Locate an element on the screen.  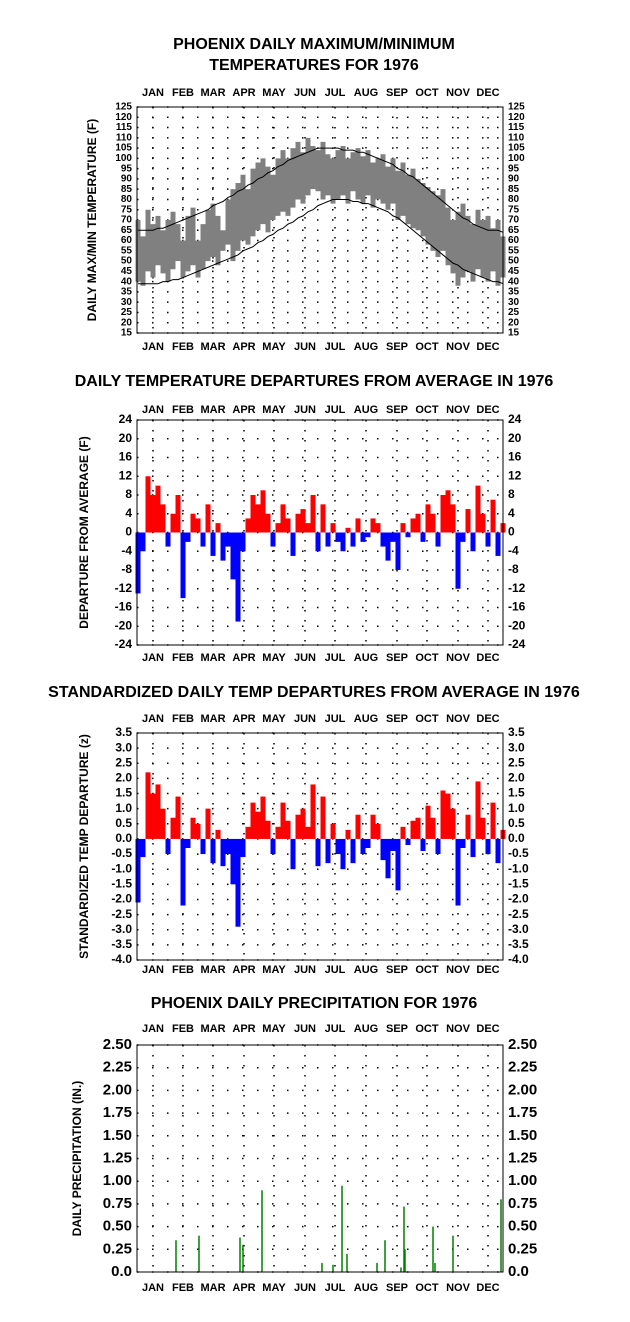
chart-title: PHOENIX DAILY MAXIMUM/MINIMUM is located at coordinates (314, 44).